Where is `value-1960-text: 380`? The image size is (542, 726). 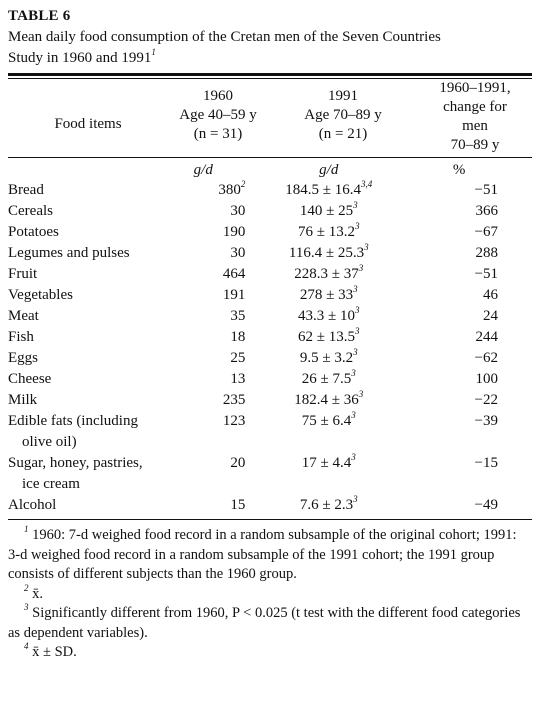
value-1960-text: 380 is located at coordinates (229, 190).